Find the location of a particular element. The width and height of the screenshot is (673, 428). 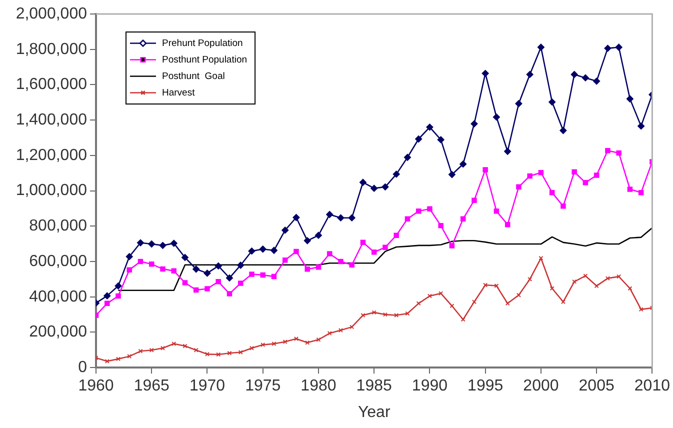

x-tick-label: 1980 is located at coordinates (318, 386).